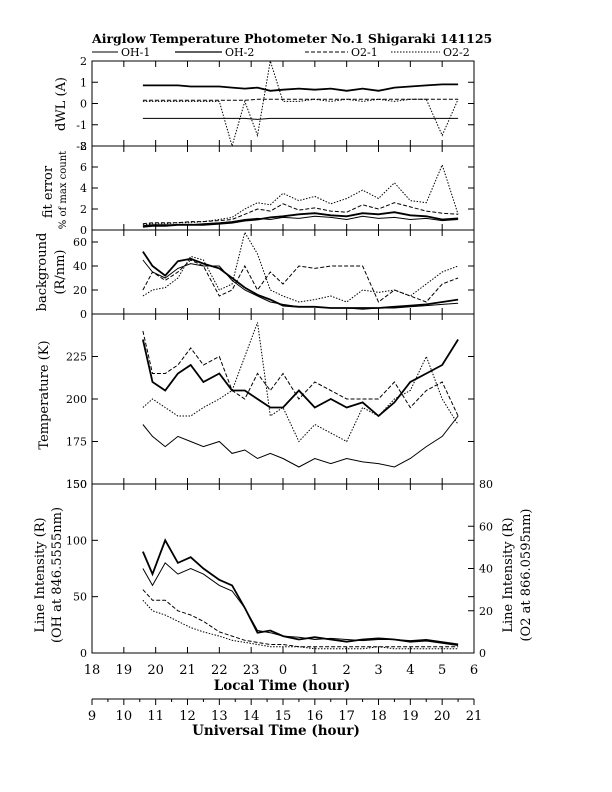 This screenshot has height=792, width=612. What do you see at coordinates (378, 670) in the screenshot?
I see `local-time-tick-label: 3` at bounding box center [378, 670].